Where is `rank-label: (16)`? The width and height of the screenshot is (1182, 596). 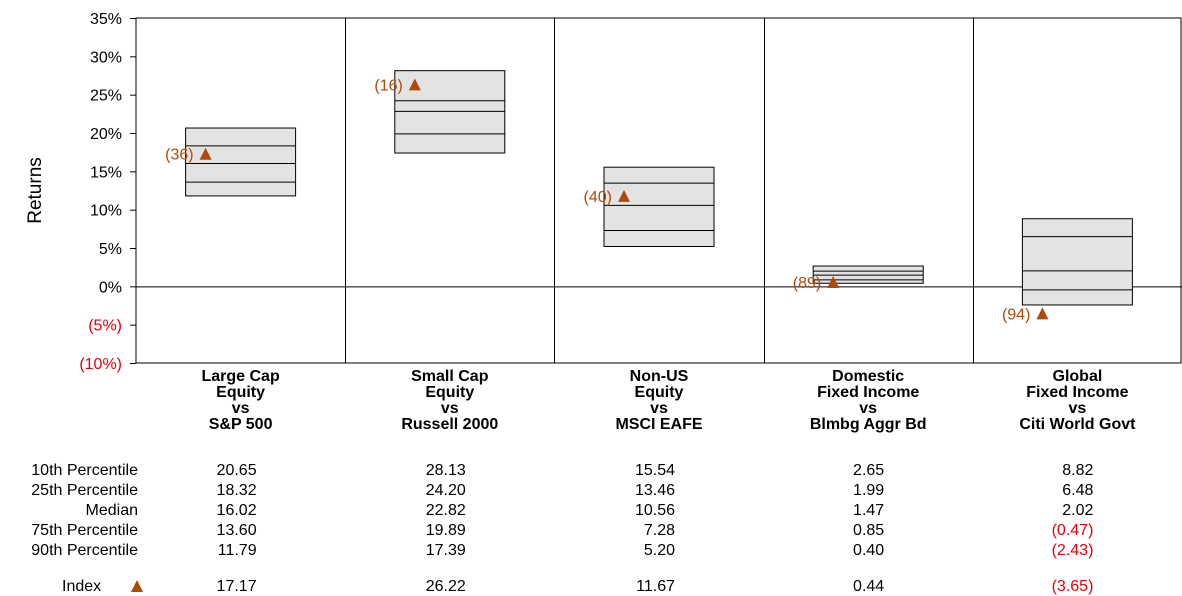 rank-label: (16) is located at coordinates (388, 85).